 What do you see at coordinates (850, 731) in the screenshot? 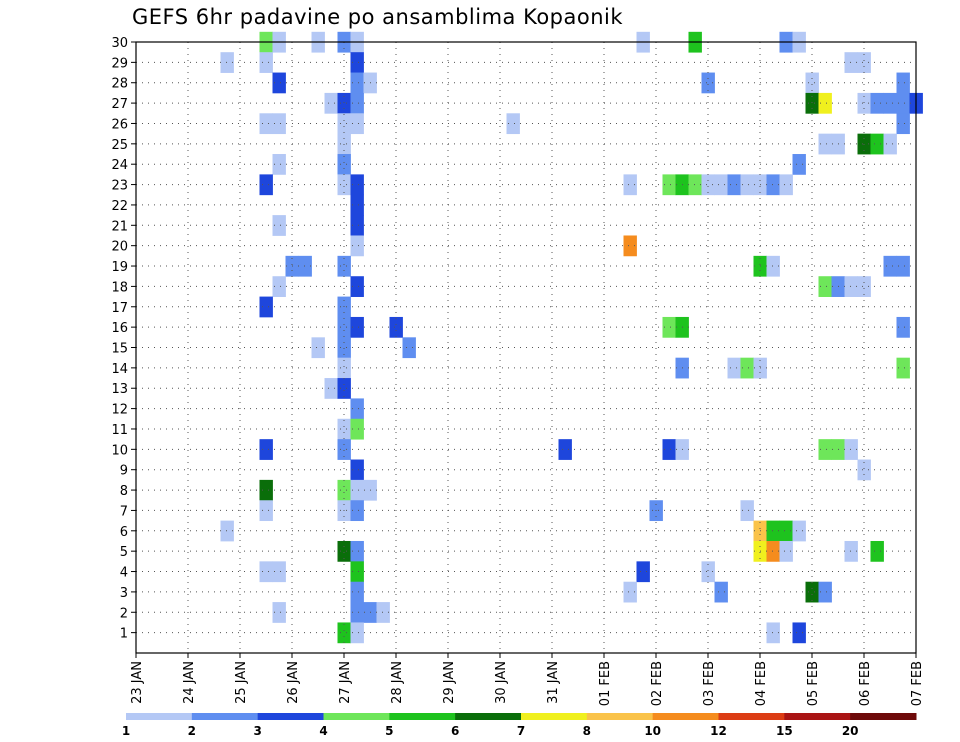
I see `colorbar-label: 20` at bounding box center [850, 731].